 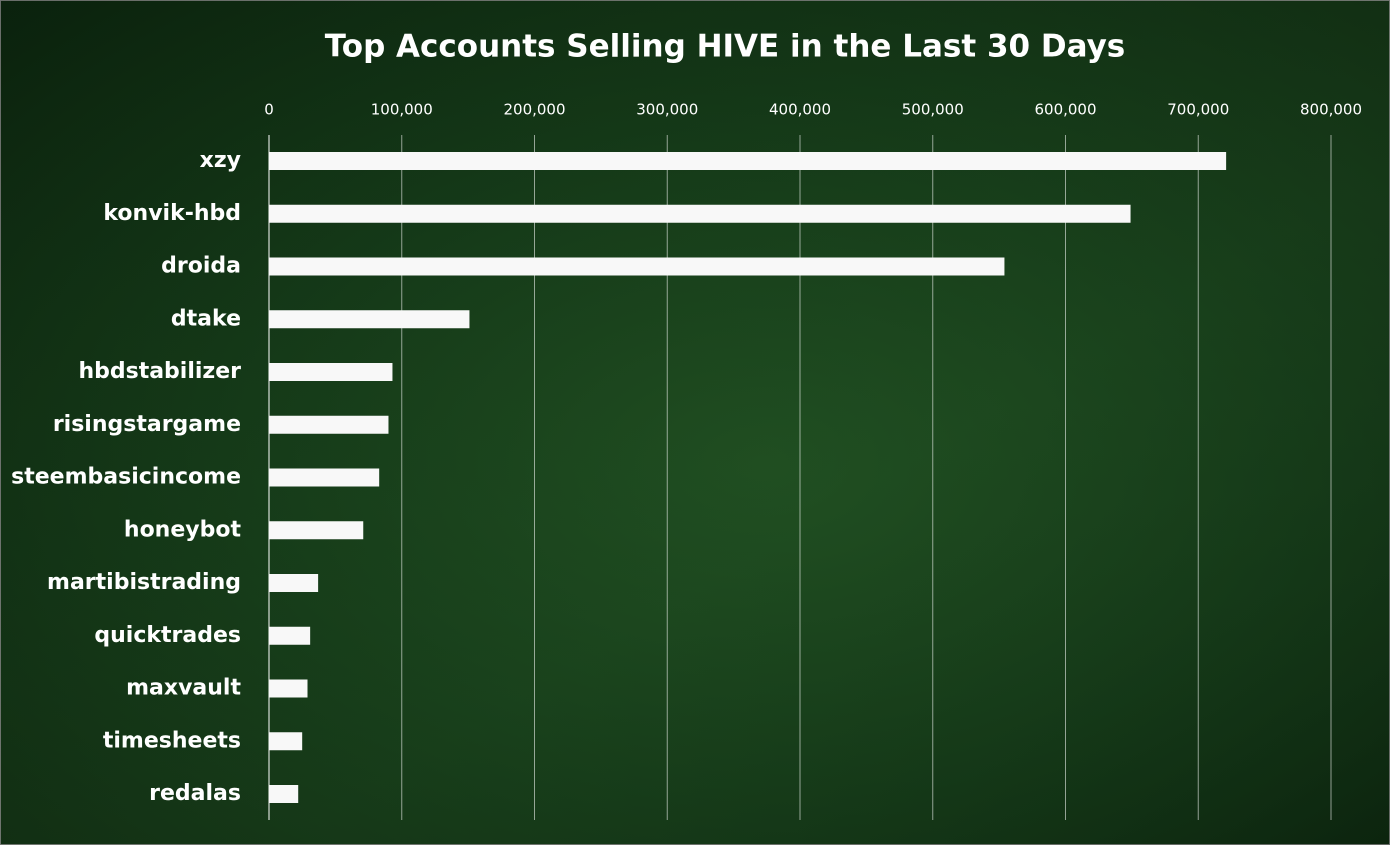 What do you see at coordinates (667, 110) in the screenshot?
I see `x-tick-label: 300,000` at bounding box center [667, 110].